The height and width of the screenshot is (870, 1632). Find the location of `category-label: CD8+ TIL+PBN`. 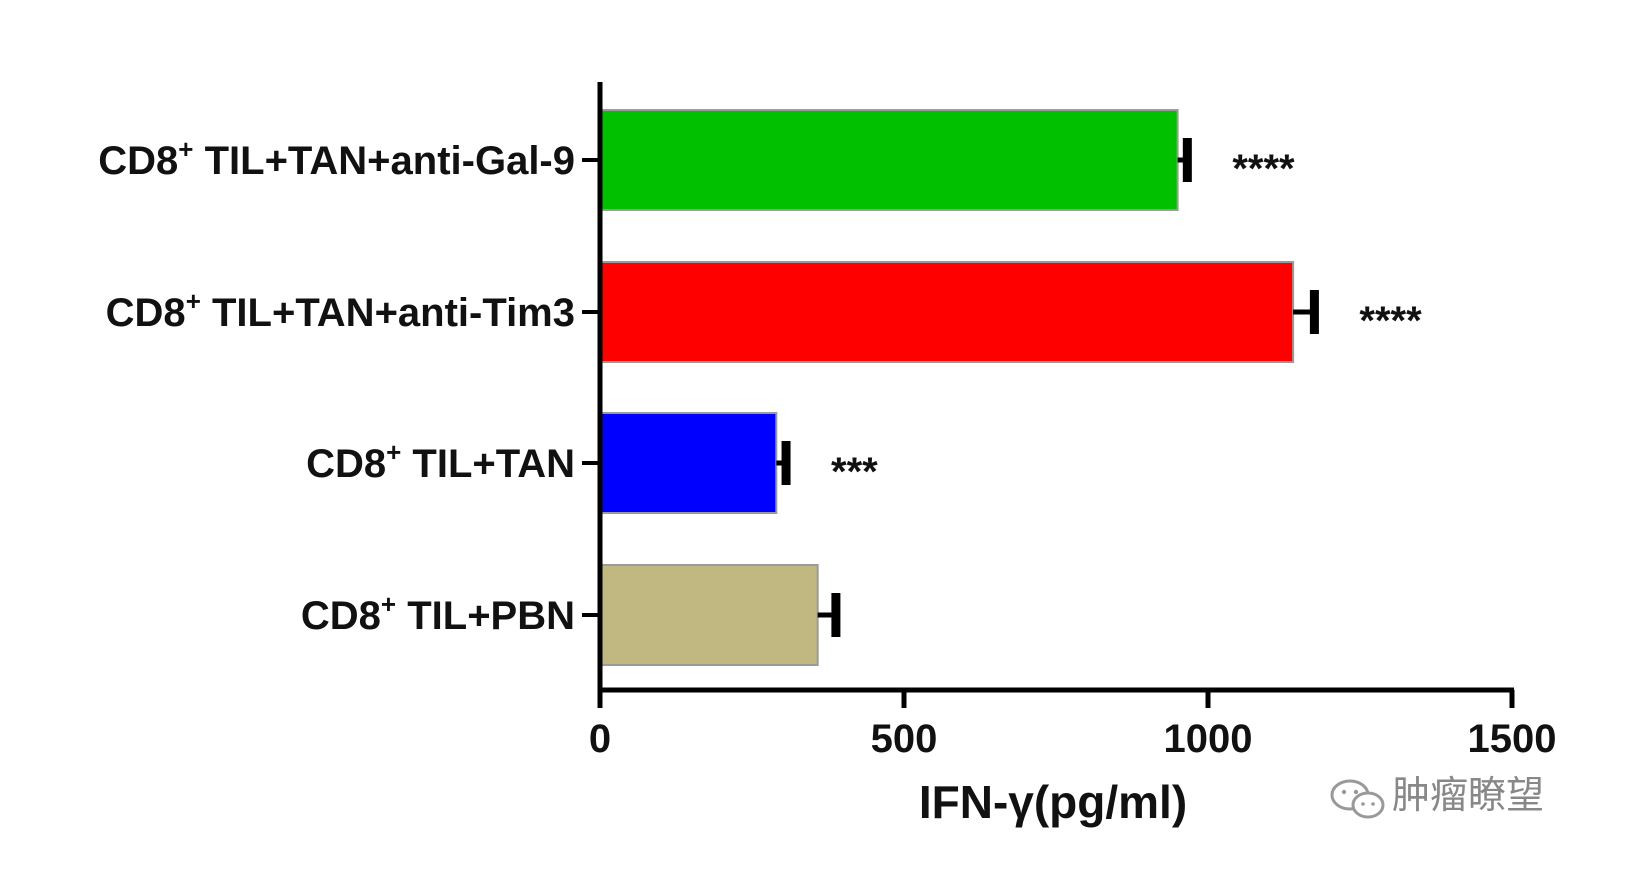

category-label: CD8+ TIL+PBN is located at coordinates (438, 613).